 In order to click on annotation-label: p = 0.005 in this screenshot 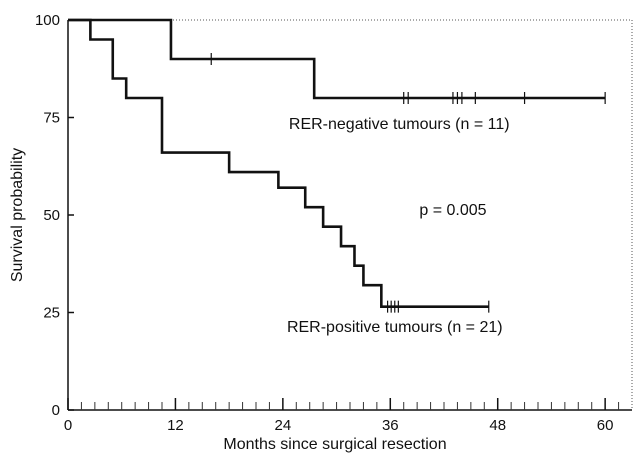, I will do `click(452, 210)`.